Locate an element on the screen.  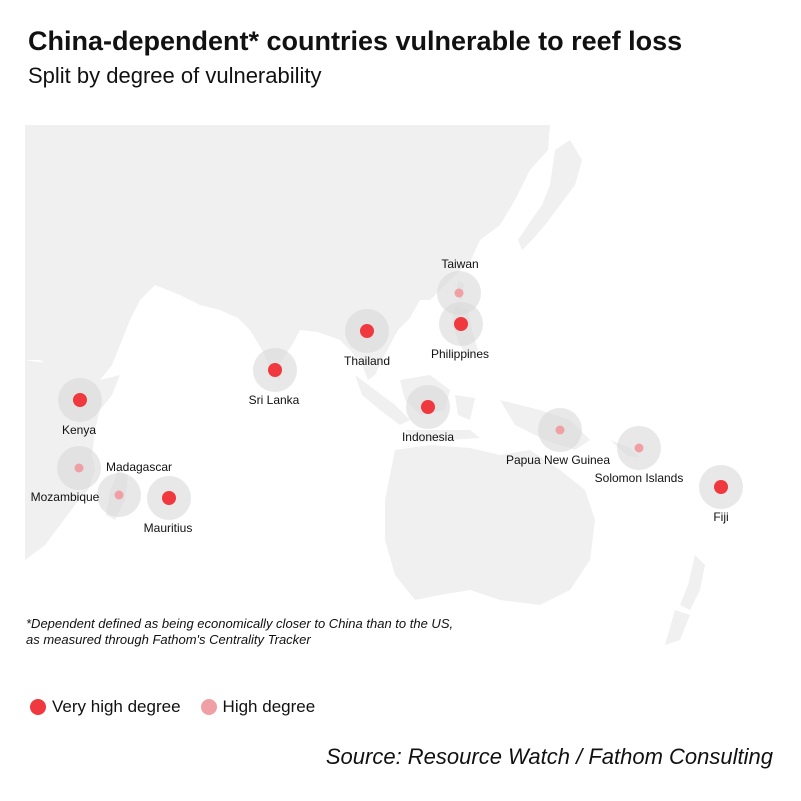
country-label: Madagascar is located at coordinates (139, 467).